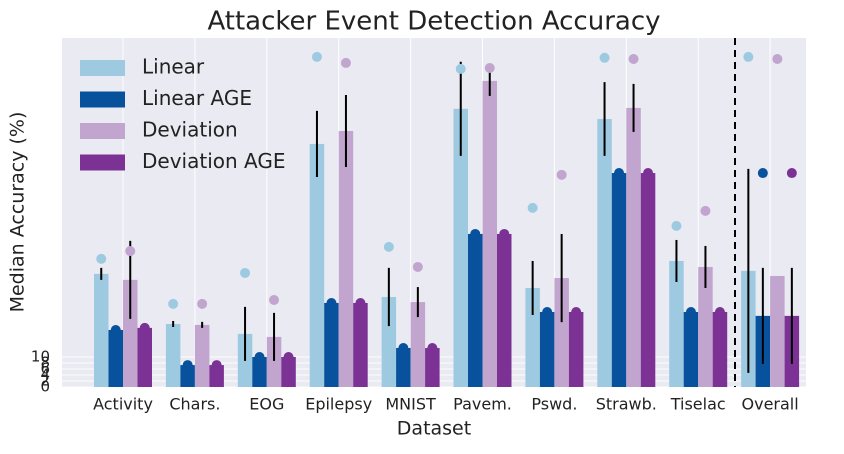 This screenshot has width=844, height=454. What do you see at coordinates (123, 404) in the screenshot?
I see `x-tick-label: Activity` at bounding box center [123, 404].